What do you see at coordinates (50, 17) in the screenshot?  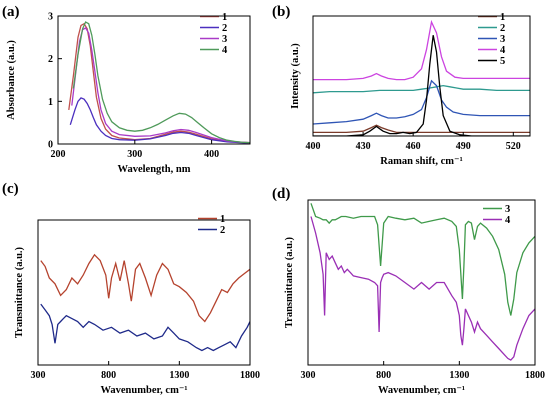 I see `y-tick-label: 3` at bounding box center [50, 17].